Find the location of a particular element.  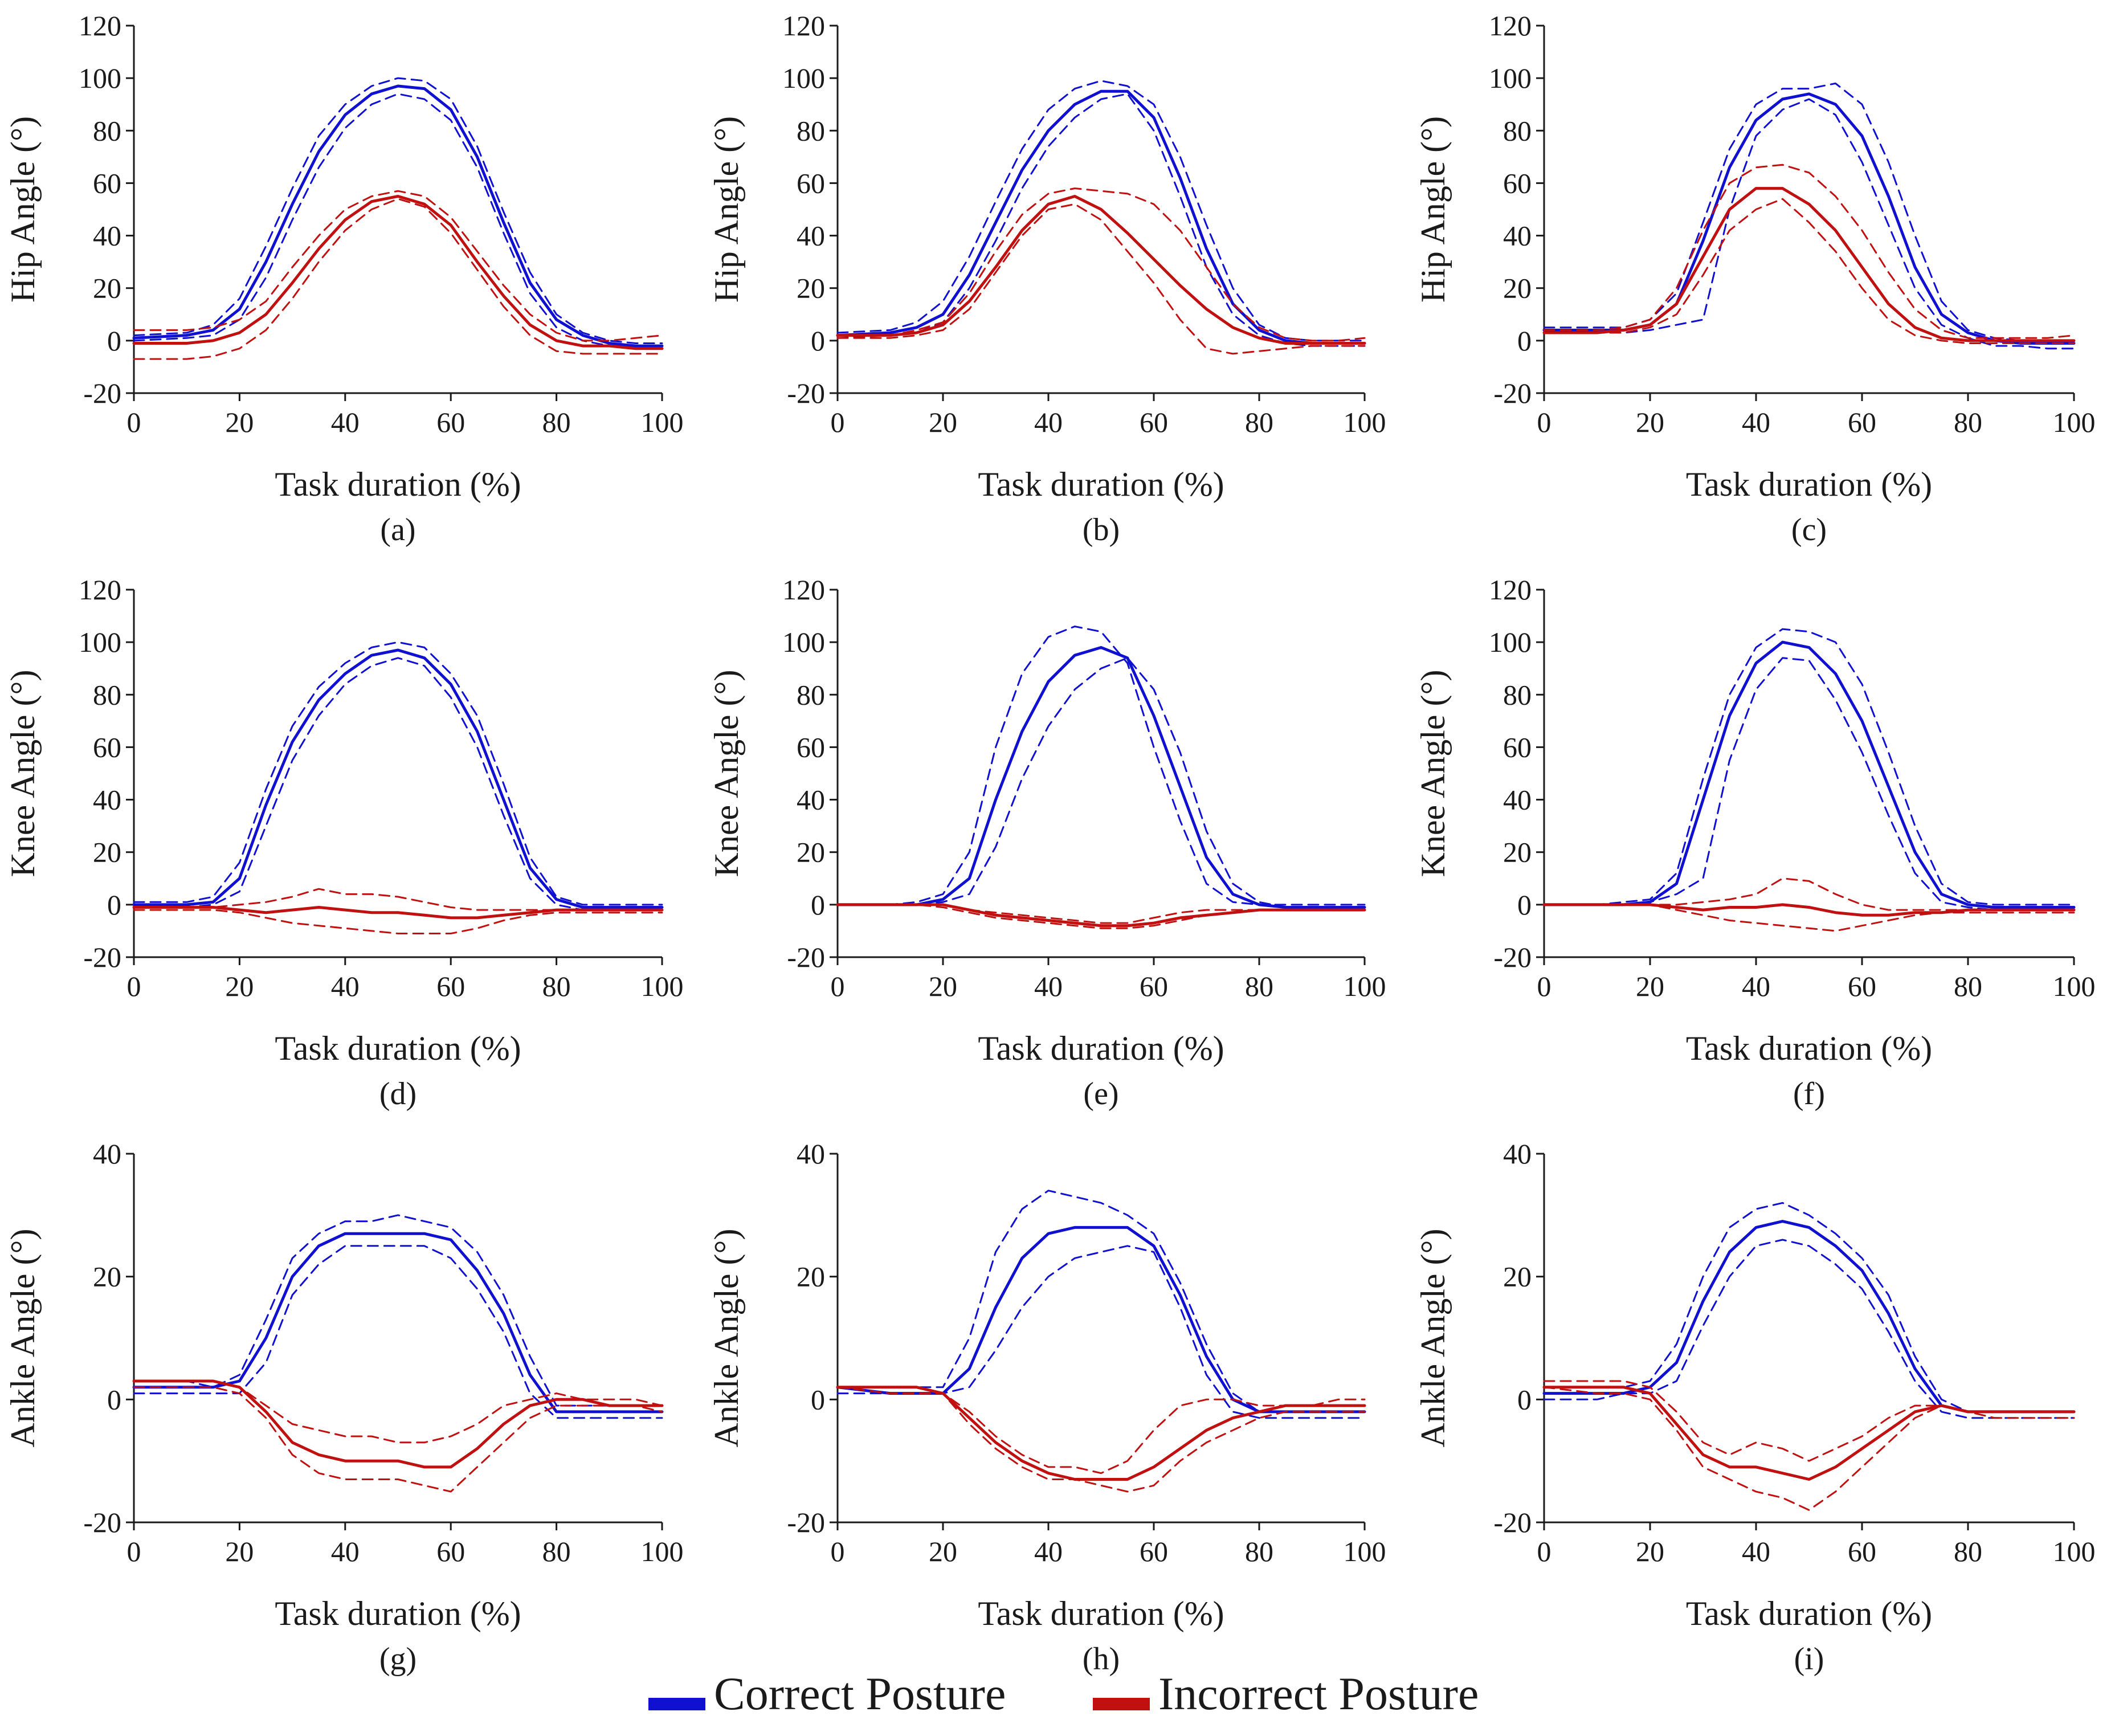

panel-label: (c) is located at coordinates (1809, 530).